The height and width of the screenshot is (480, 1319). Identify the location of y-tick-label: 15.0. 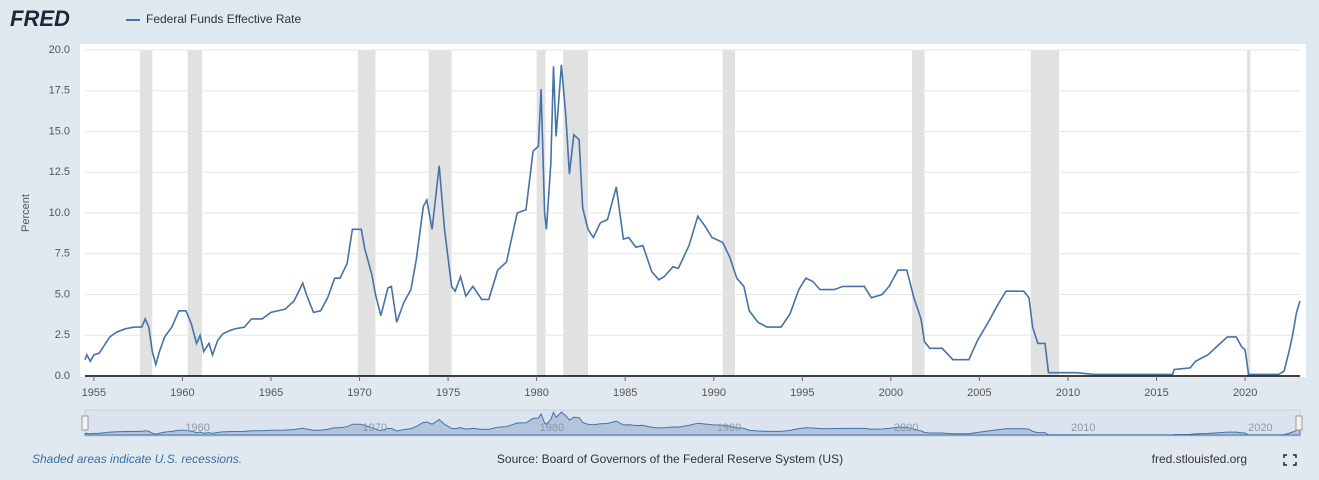
(59, 131).